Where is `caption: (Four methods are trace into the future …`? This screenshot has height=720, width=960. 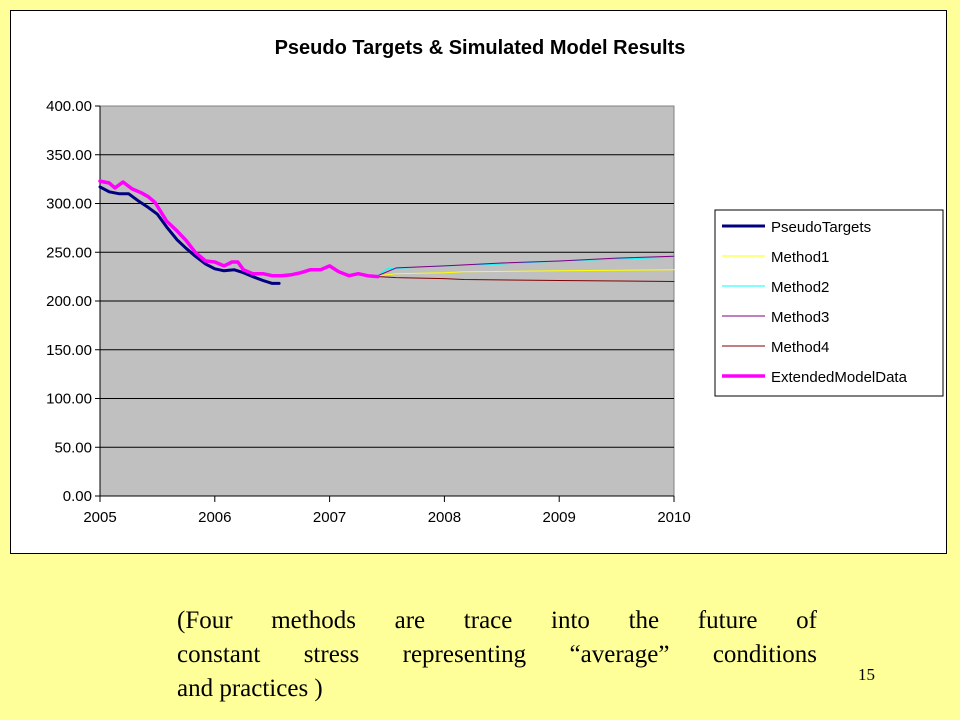 caption: (Four methods are trace into the future … is located at coordinates (497, 655).